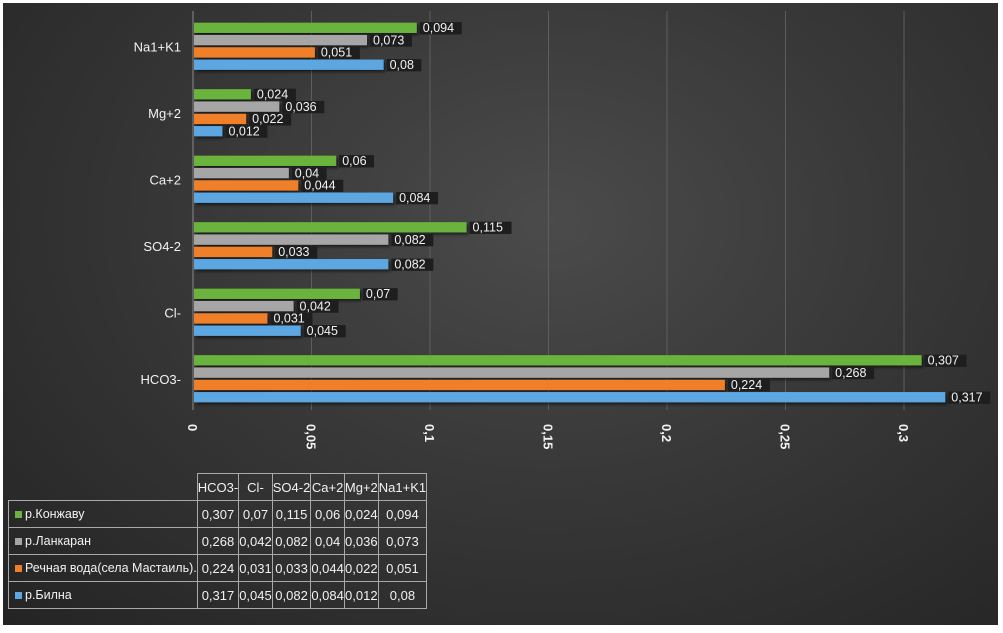  I want to click on table-cell: 0,073, so click(402, 541).